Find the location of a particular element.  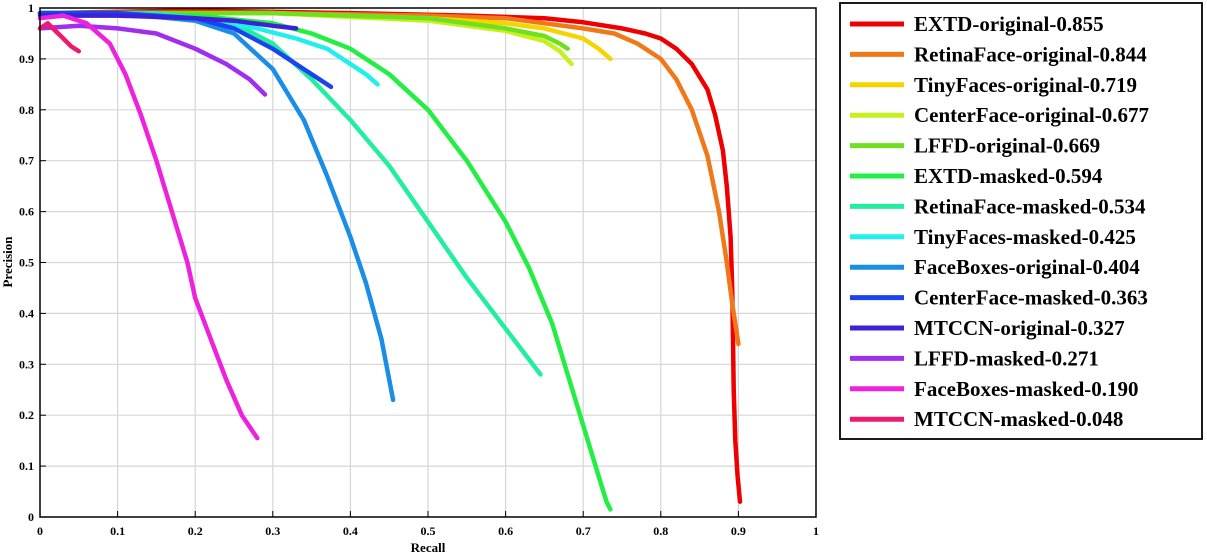

y-tick-label: 0.2 is located at coordinates (26, 415).